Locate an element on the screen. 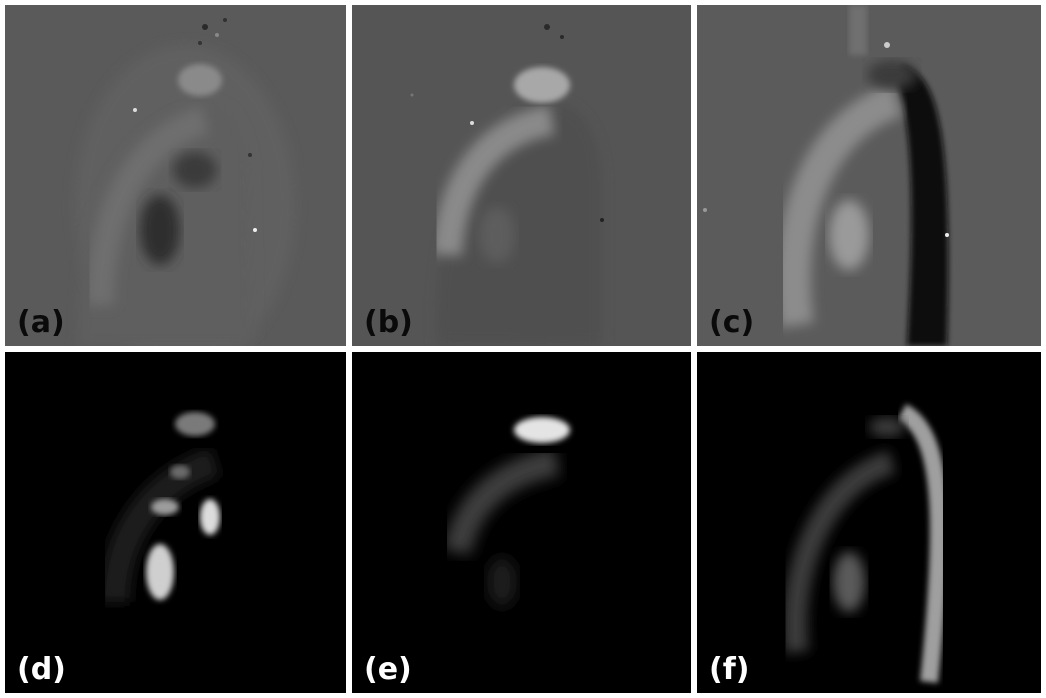 Image resolution: width=1046 pixels, height=698 pixels. panel-c-label: (c) is located at coordinates (731, 323).